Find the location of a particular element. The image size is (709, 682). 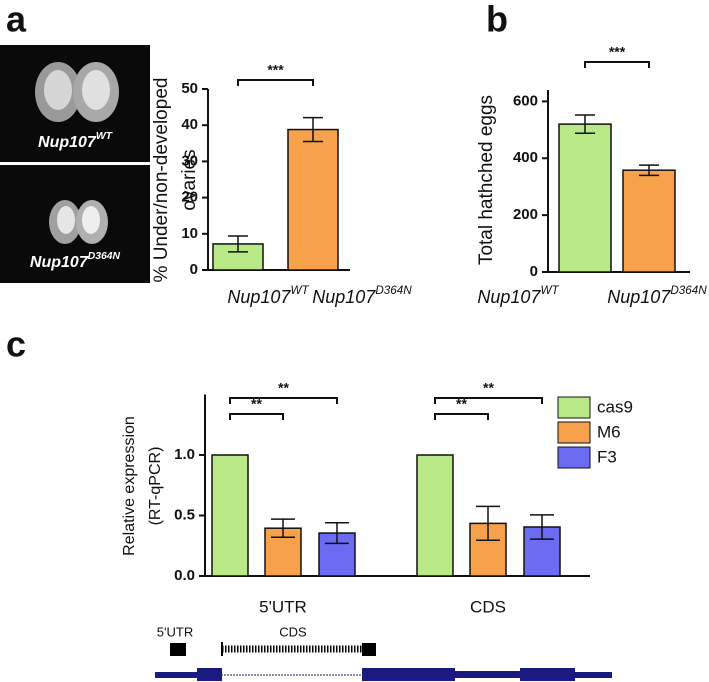

image-label: Nup107WT is located at coordinates (76, 141).